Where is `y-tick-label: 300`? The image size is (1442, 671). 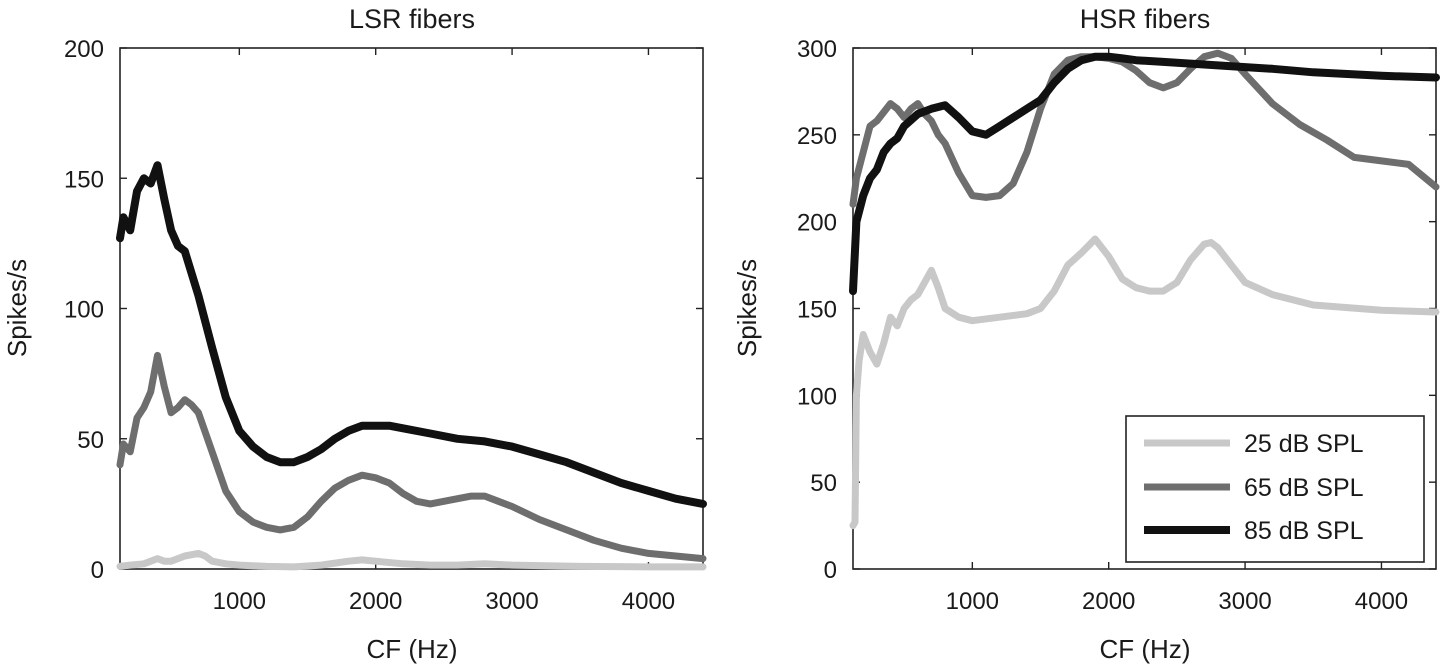
y-tick-label: 300 is located at coordinates (817, 49).